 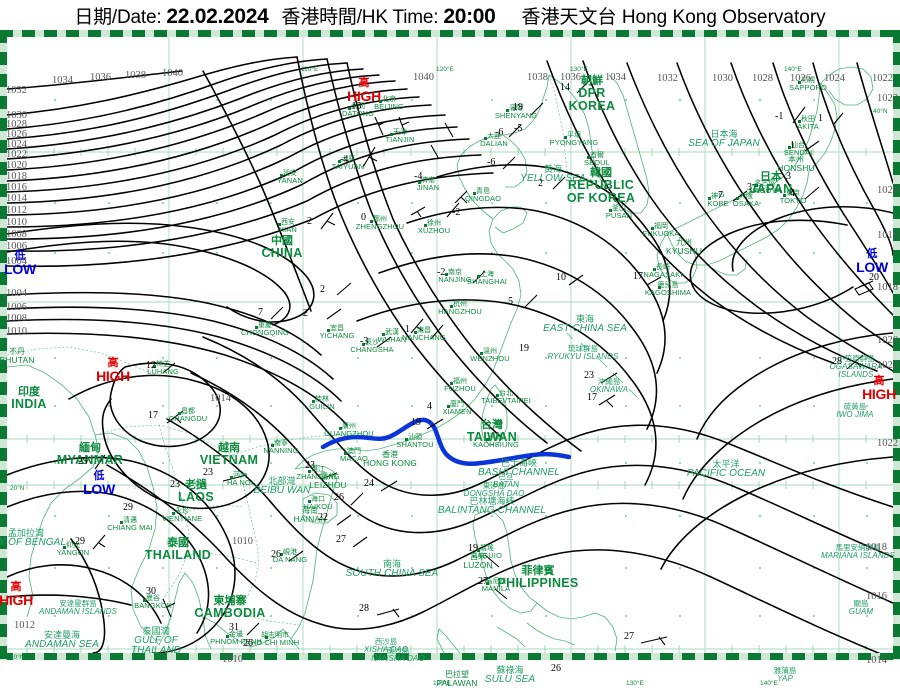 I want to click on station-temperature: -4, so click(x=418, y=176).